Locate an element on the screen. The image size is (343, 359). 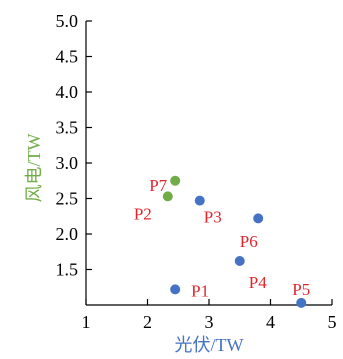
y-axis-title: 风电/TW is located at coordinates (34, 168).